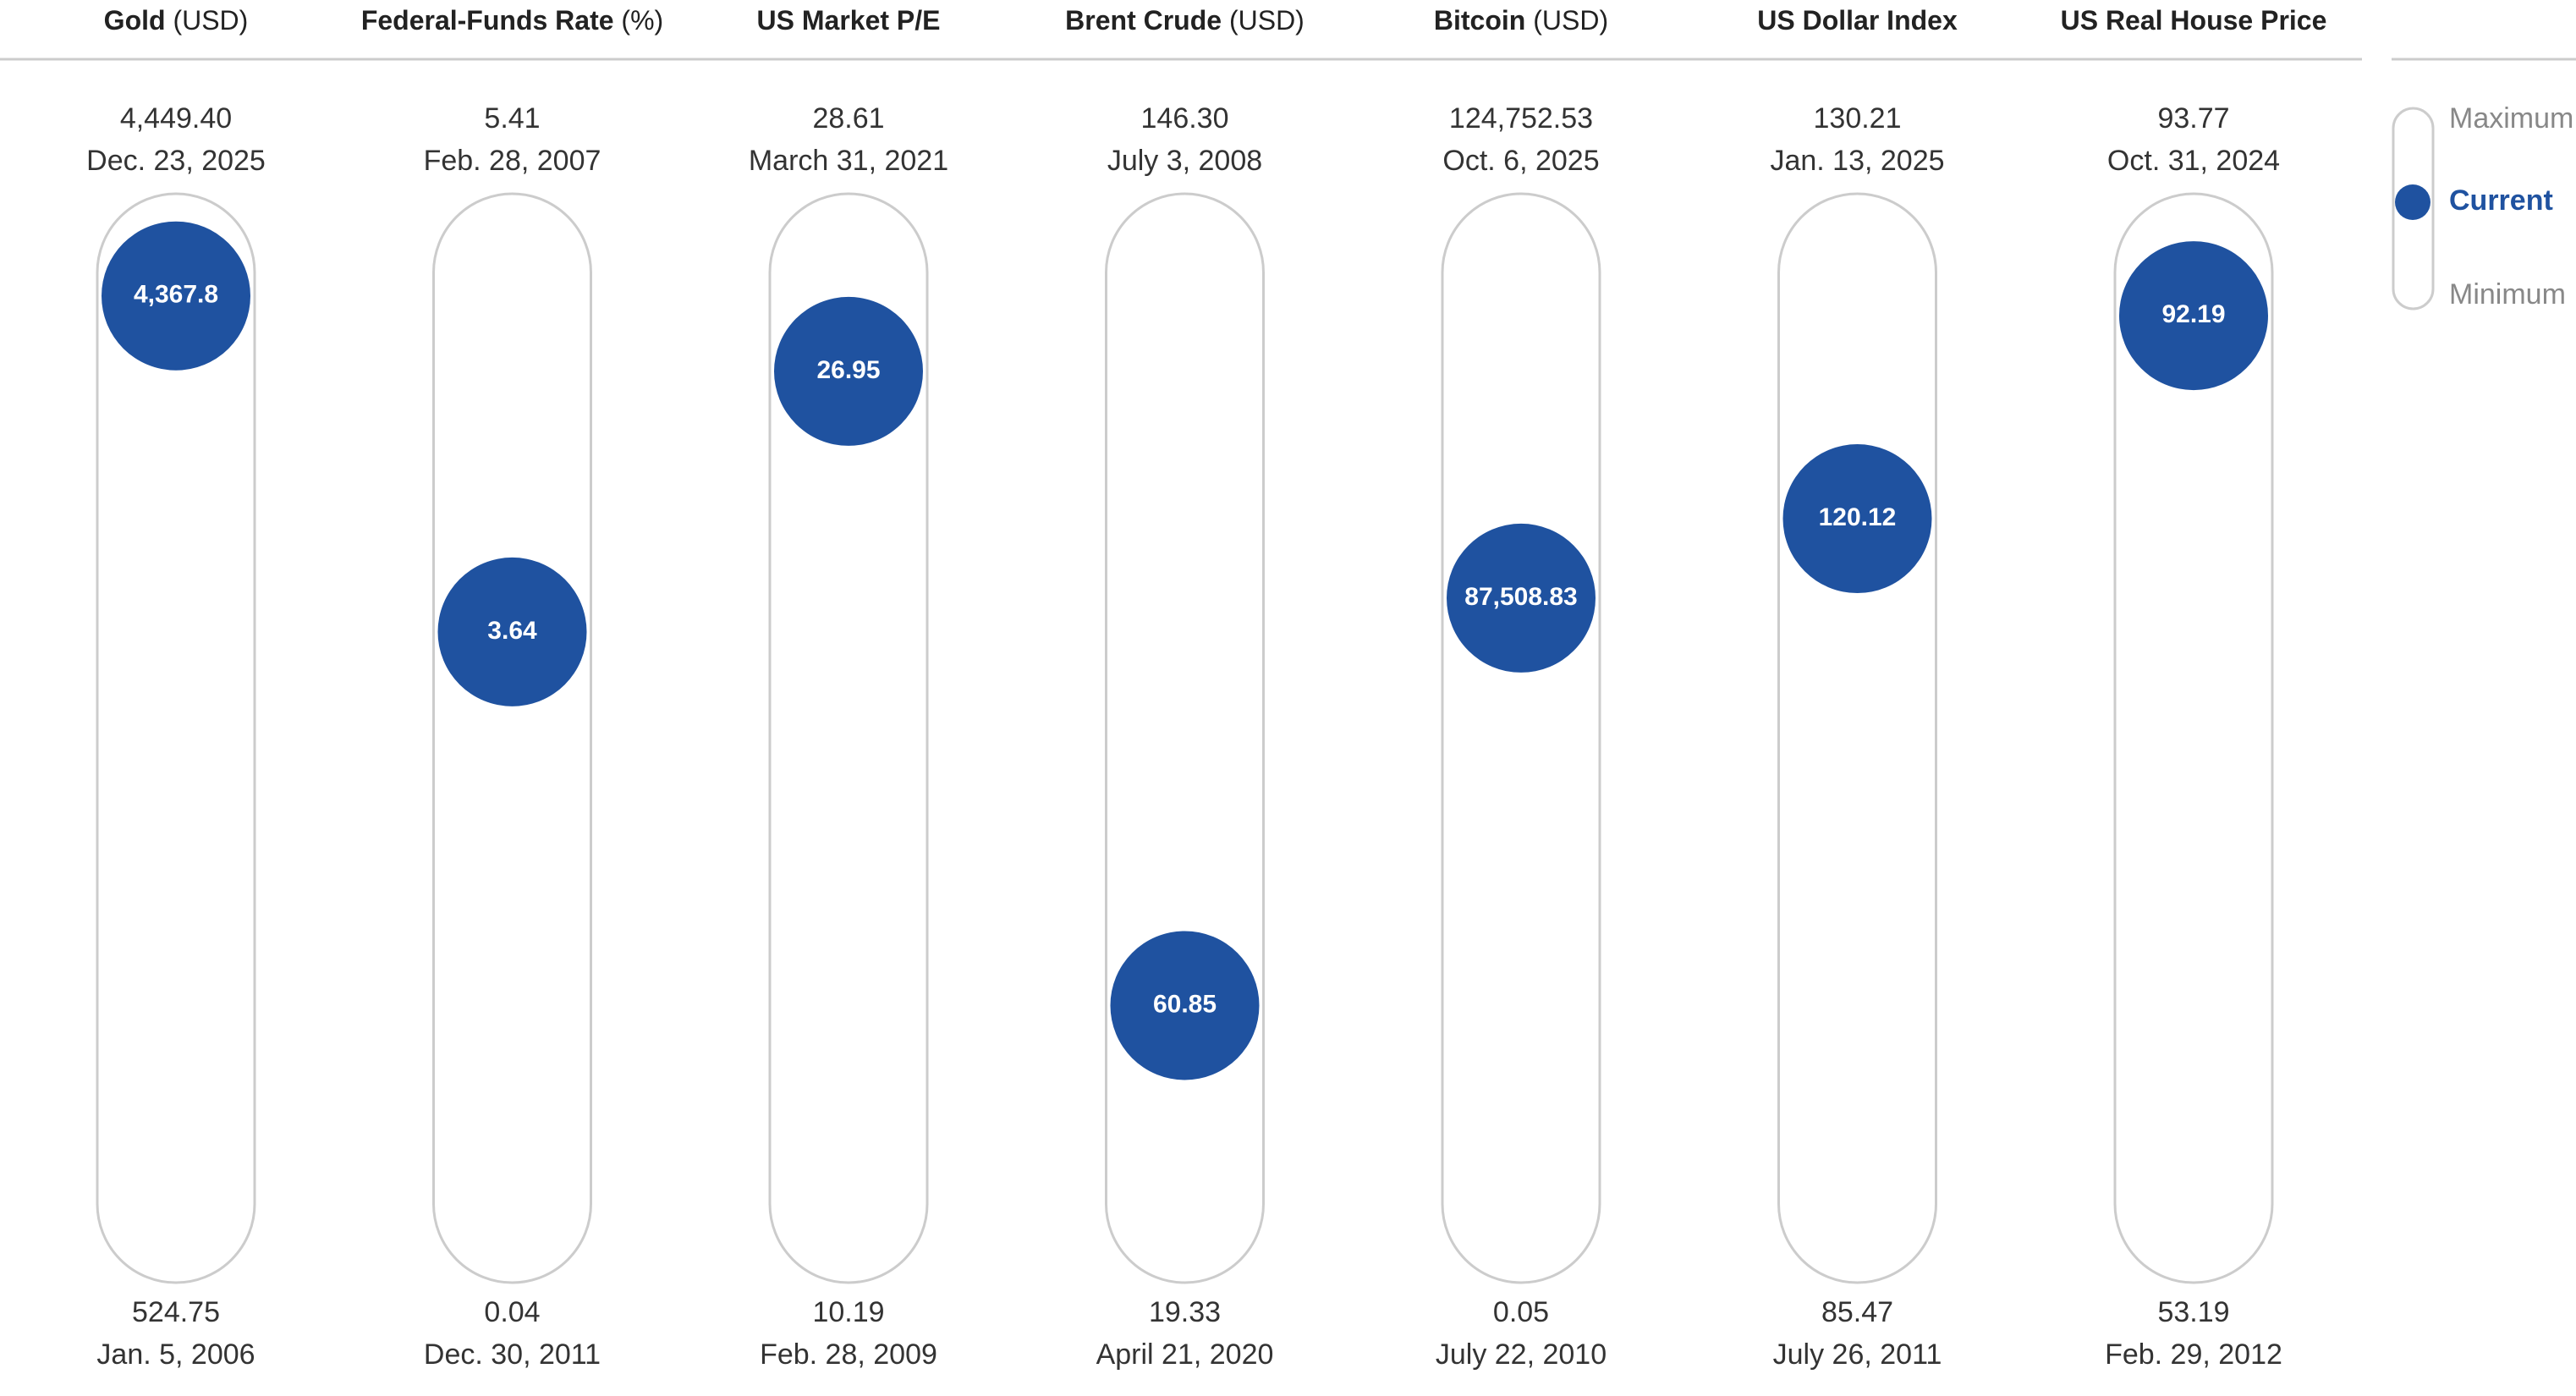 This screenshot has width=2576, height=1396. I want to click on max-date: Dec. 23, 2025, so click(176, 161).